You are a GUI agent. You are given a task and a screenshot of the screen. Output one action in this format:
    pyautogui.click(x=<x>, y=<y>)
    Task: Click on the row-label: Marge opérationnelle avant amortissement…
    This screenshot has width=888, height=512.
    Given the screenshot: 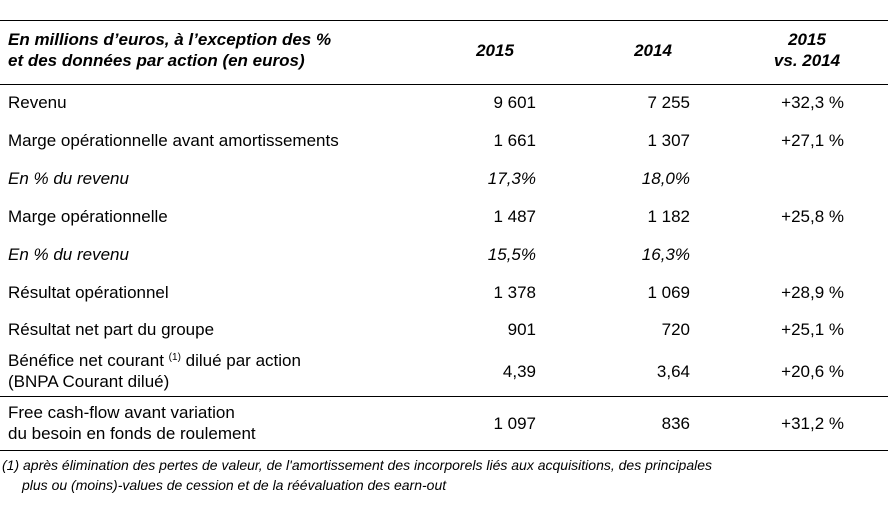 What is the action you would take?
    pyautogui.click(x=173, y=140)
    